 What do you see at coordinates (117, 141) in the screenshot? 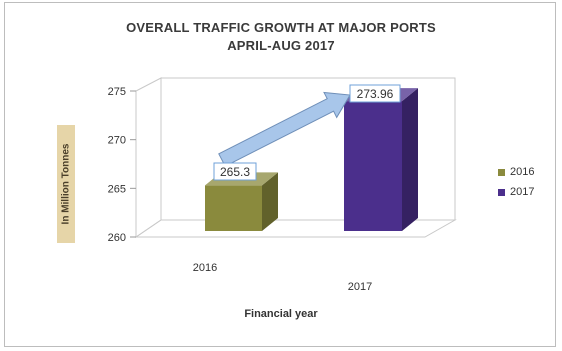
I see `y-tick-label: 270` at bounding box center [117, 141].